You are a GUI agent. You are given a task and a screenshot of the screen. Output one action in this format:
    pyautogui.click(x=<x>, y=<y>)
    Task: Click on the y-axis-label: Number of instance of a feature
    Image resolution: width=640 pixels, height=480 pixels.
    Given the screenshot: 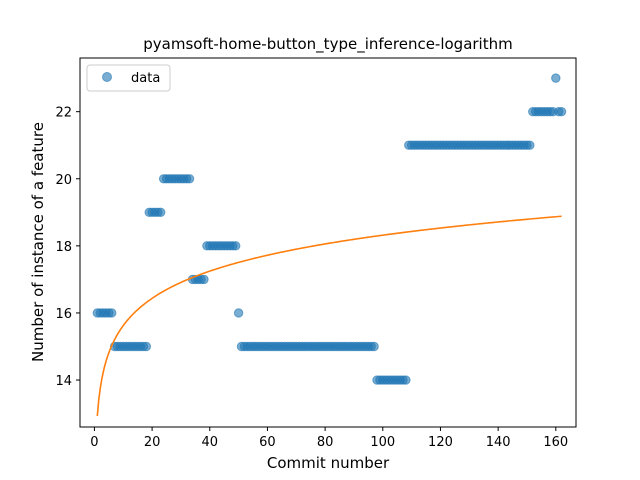 What is the action you would take?
    pyautogui.click(x=38, y=242)
    